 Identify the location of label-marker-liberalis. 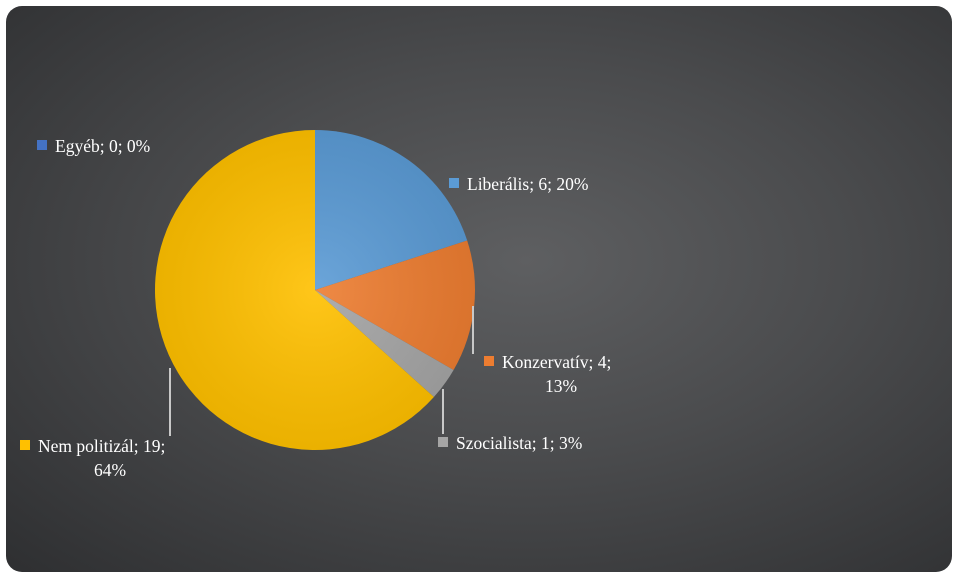
(454, 183).